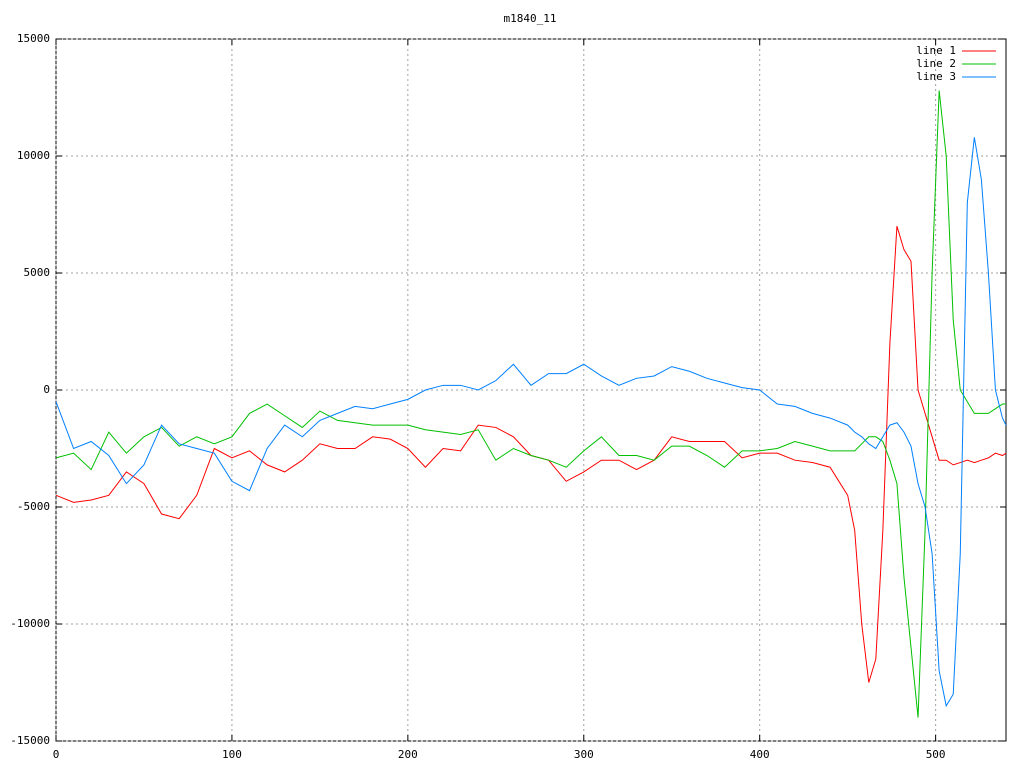 This screenshot has width=1024, height=768. What do you see at coordinates (760, 754) in the screenshot?
I see `x-tick-label: 400` at bounding box center [760, 754].